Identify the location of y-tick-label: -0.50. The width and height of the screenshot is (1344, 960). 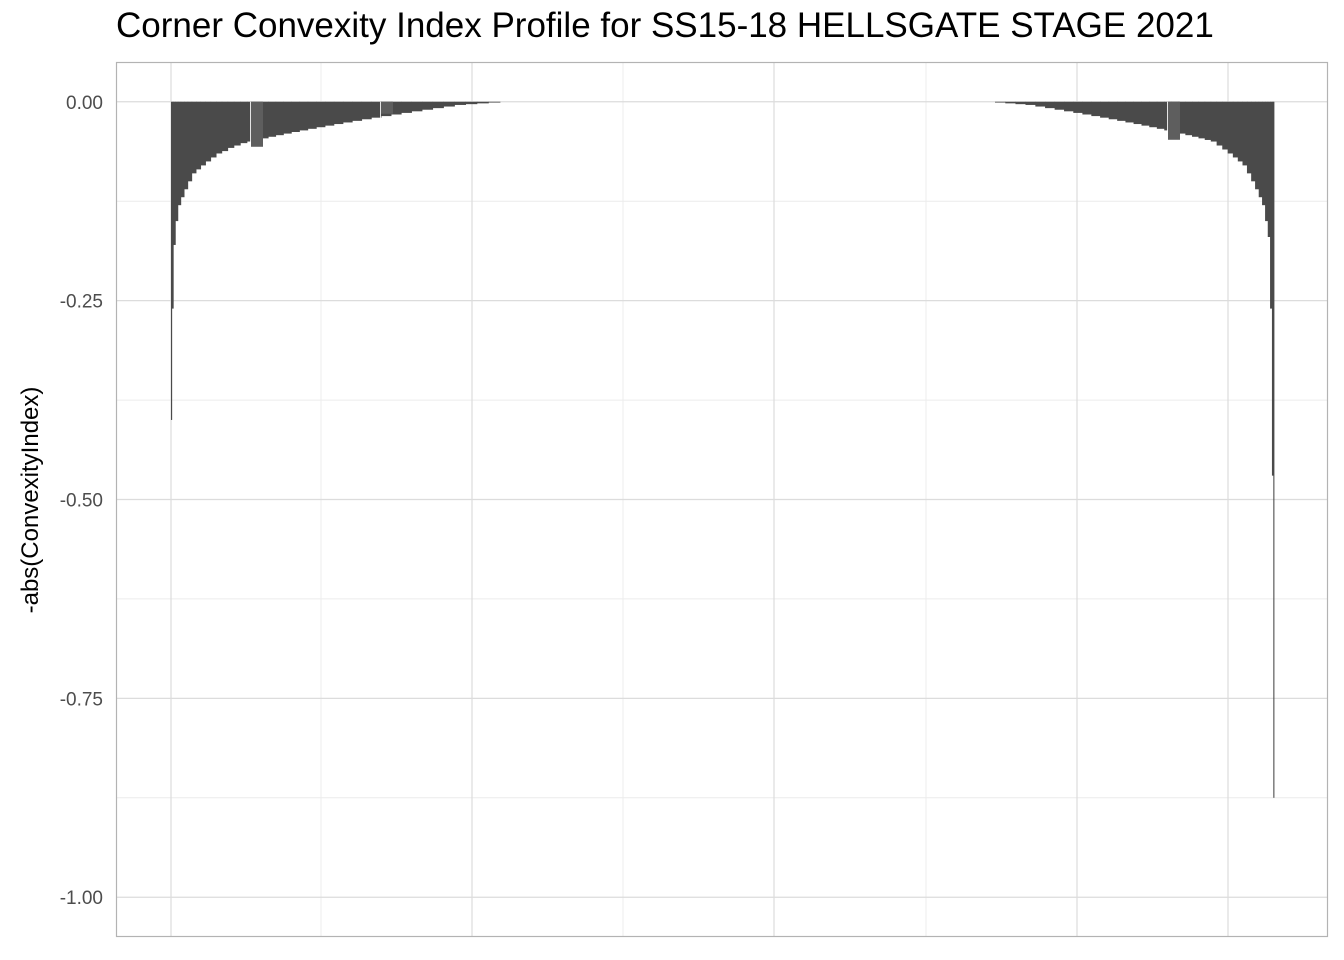
(81, 501).